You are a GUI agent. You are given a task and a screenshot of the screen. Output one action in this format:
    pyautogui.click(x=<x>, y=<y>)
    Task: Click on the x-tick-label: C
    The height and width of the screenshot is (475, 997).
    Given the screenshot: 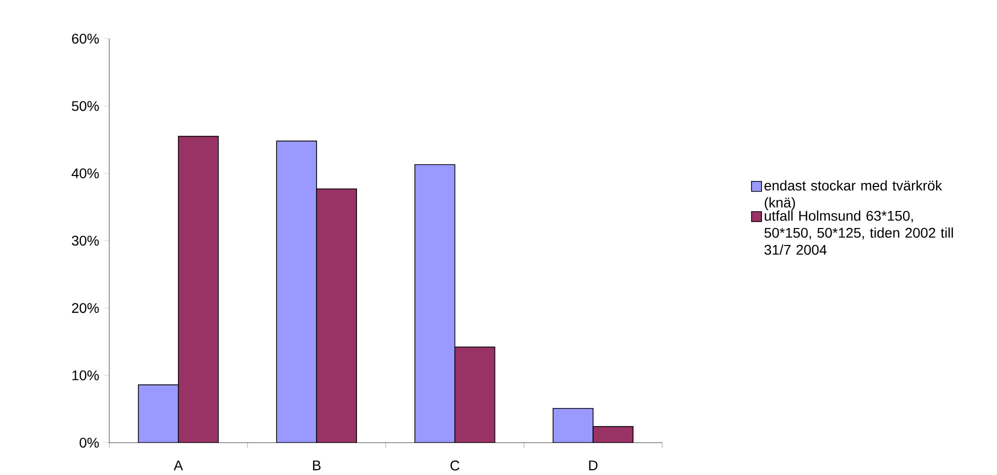 What is the action you would take?
    pyautogui.click(x=455, y=465)
    